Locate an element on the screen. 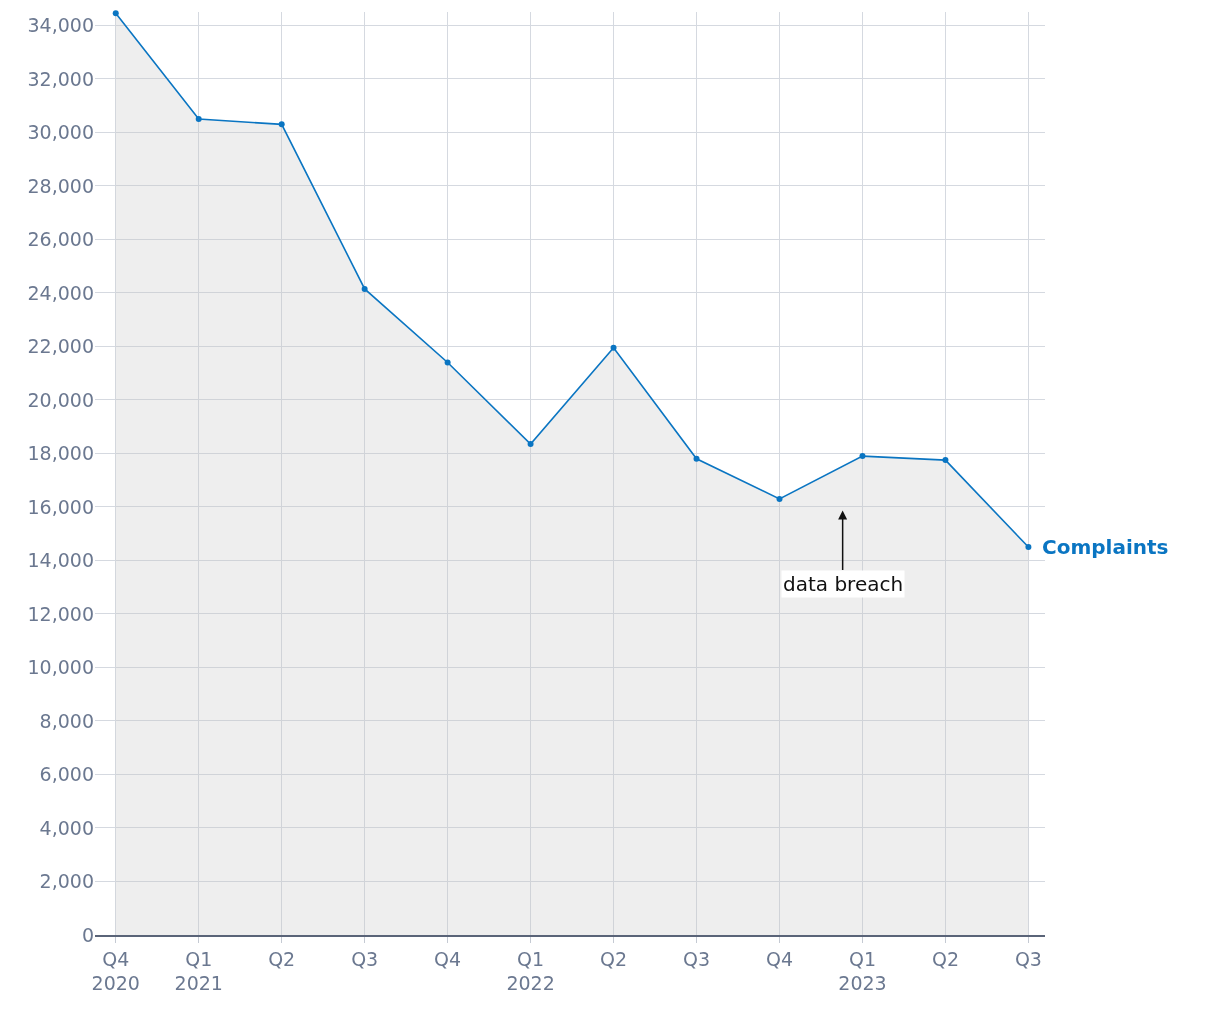 The height and width of the screenshot is (1020, 1220). y-tick-label: 30,000 is located at coordinates (60, 132).